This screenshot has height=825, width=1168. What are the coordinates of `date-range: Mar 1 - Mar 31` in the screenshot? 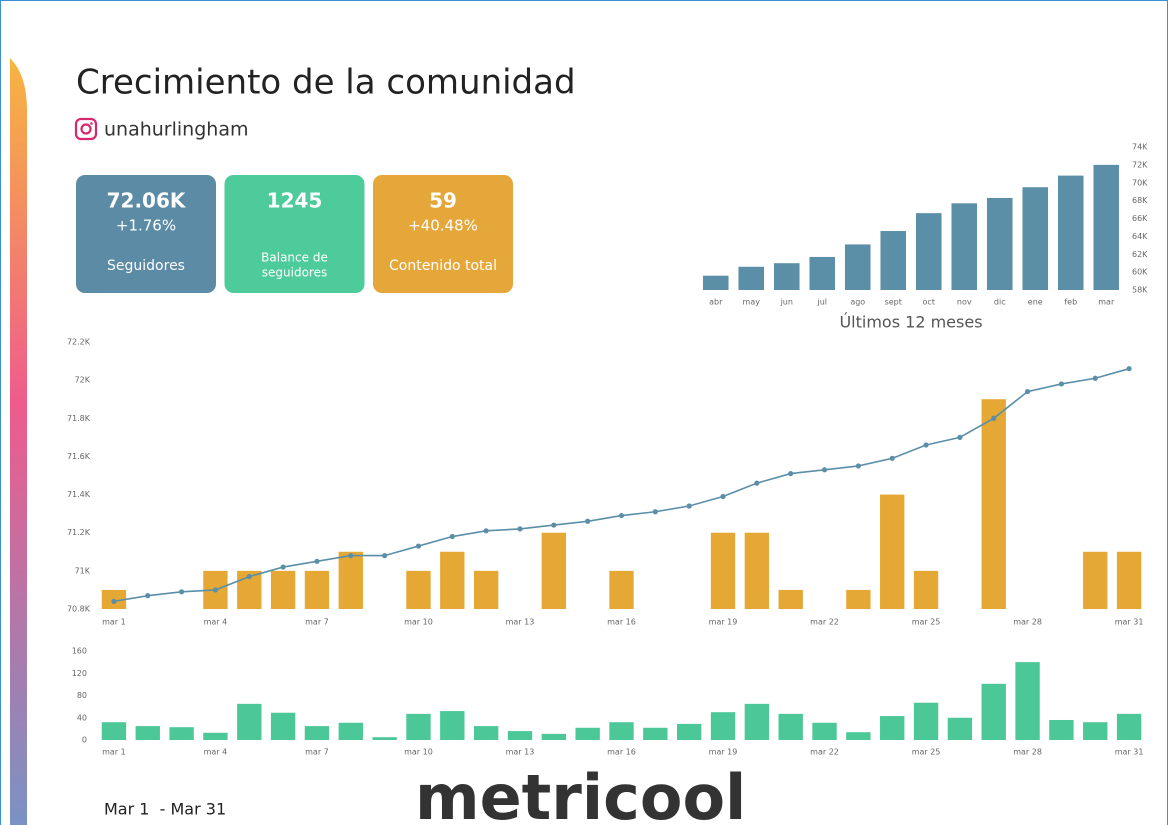 It's located at (165, 809).